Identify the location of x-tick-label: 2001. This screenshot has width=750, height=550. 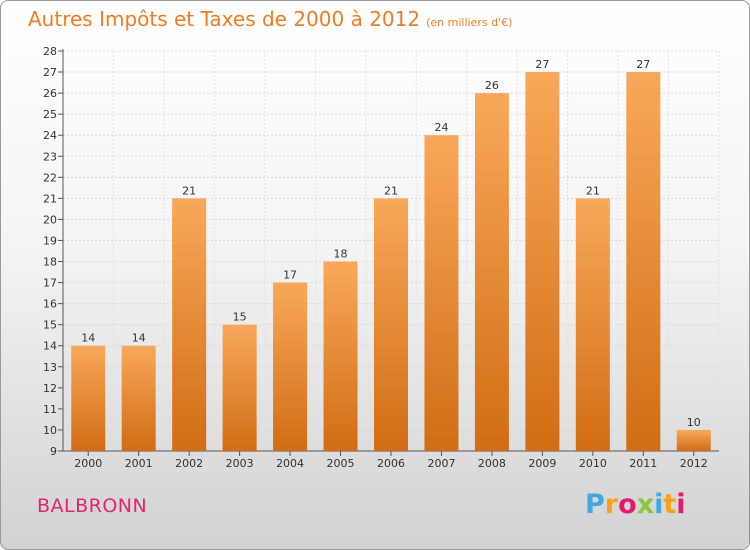
(139, 463).